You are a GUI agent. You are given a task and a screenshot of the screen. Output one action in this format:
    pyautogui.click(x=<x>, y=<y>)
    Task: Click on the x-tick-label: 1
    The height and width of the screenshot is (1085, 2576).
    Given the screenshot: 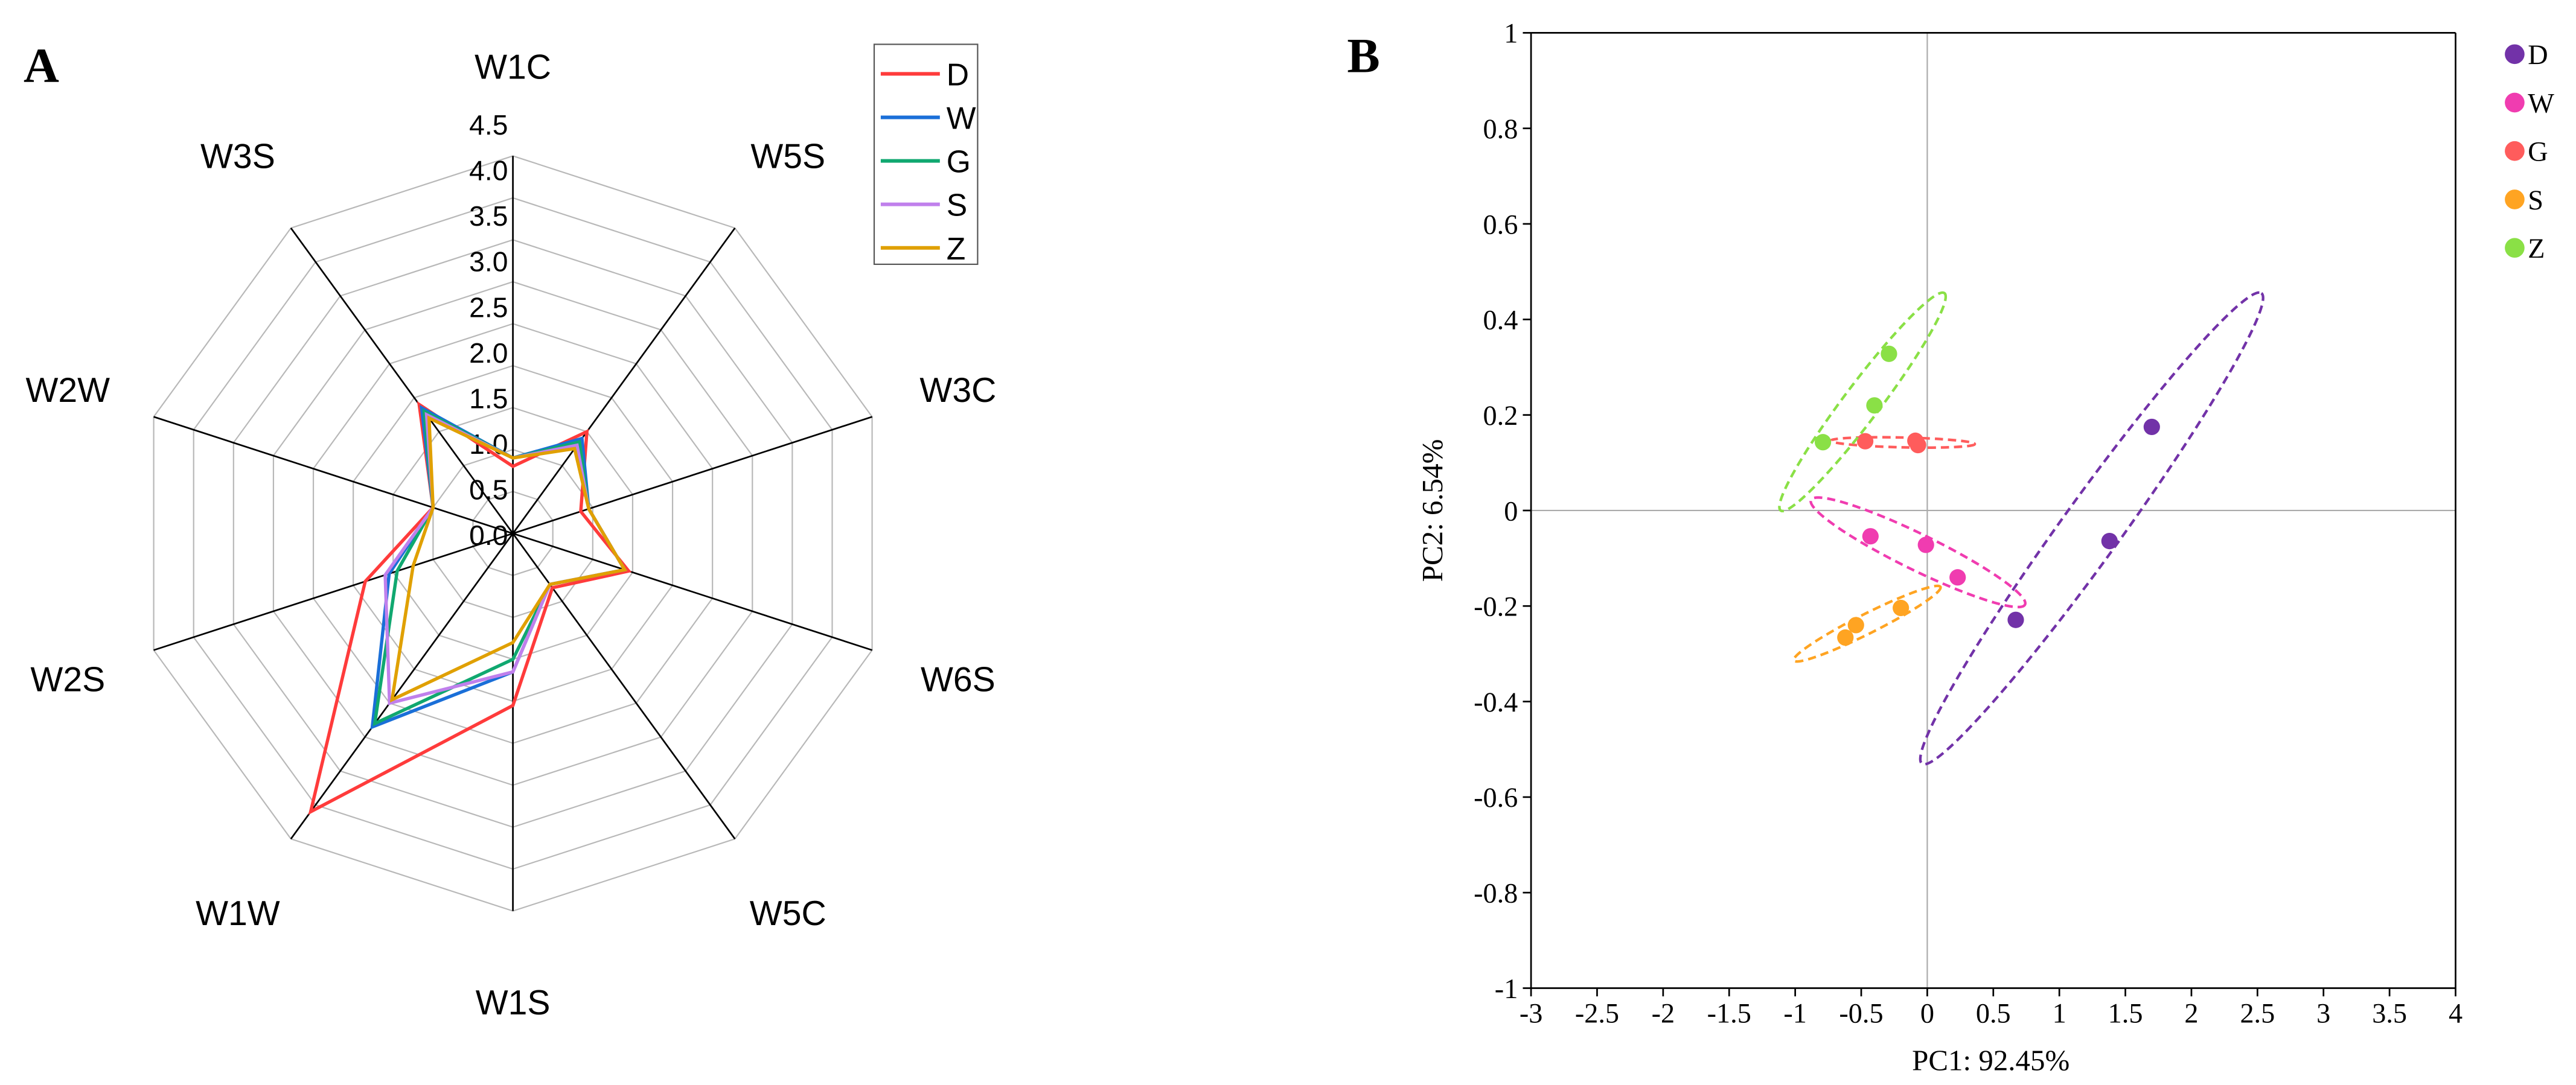 What is the action you would take?
    pyautogui.click(x=2060, y=1014)
    